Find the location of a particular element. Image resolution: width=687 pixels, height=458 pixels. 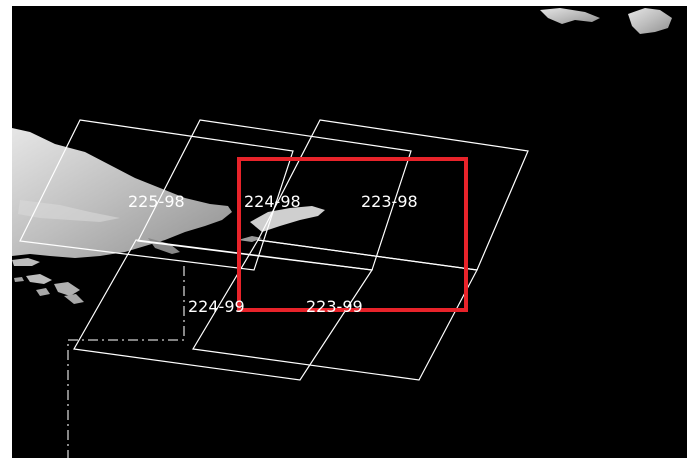

selection-rectangle is located at coordinates (352, 234).